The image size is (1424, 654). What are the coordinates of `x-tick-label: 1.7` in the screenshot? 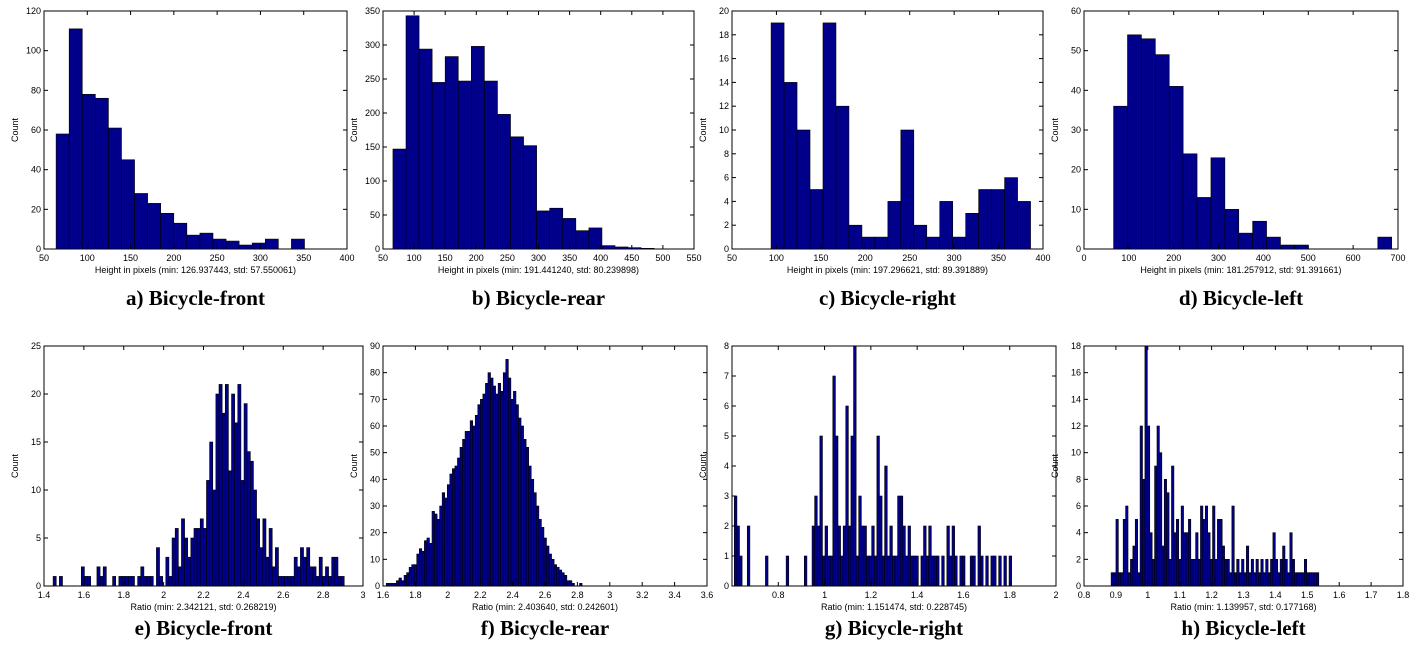 It's located at (1371, 595).